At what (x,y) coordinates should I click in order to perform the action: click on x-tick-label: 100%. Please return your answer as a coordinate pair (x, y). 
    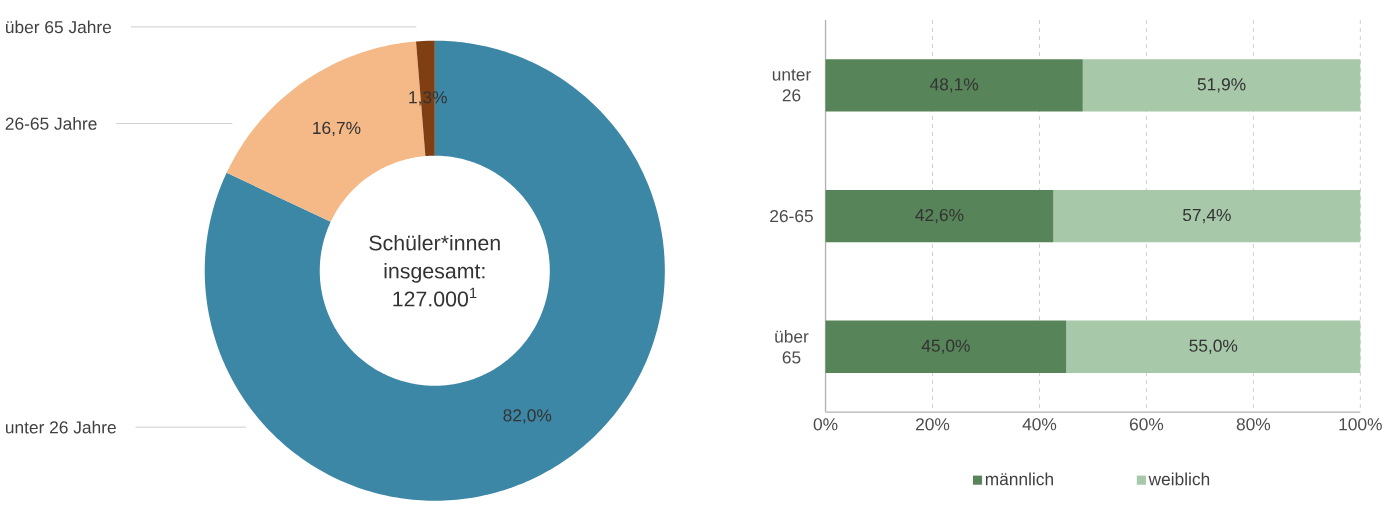
    Looking at the image, I should click on (1360, 424).